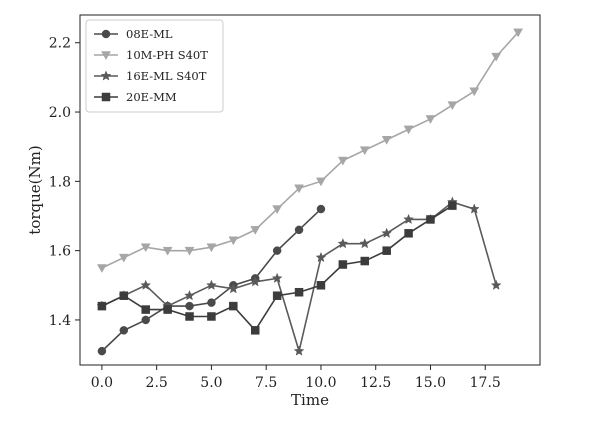  I want to click on y-tick-label: 2.0, so click(60, 113).